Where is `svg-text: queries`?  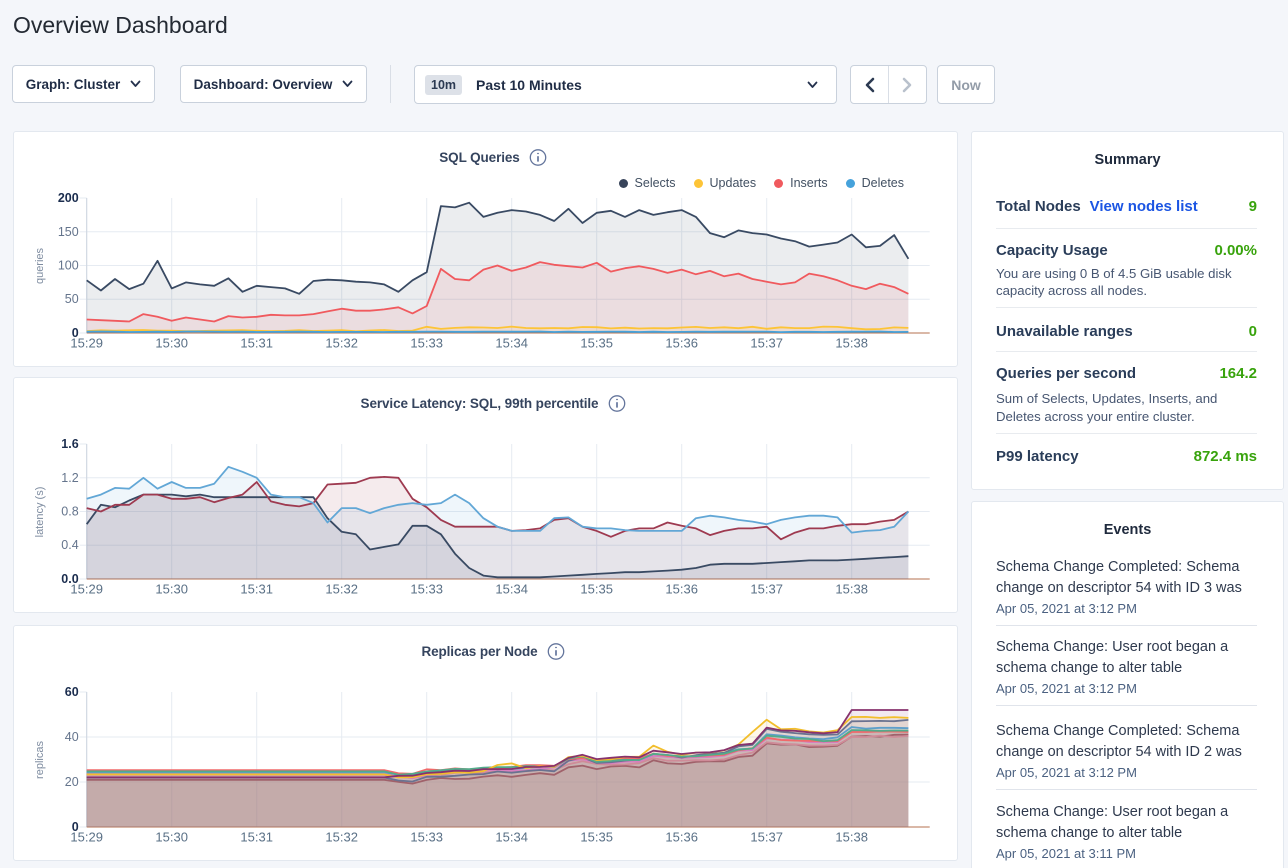 svg-text: queries is located at coordinates (40, 265).